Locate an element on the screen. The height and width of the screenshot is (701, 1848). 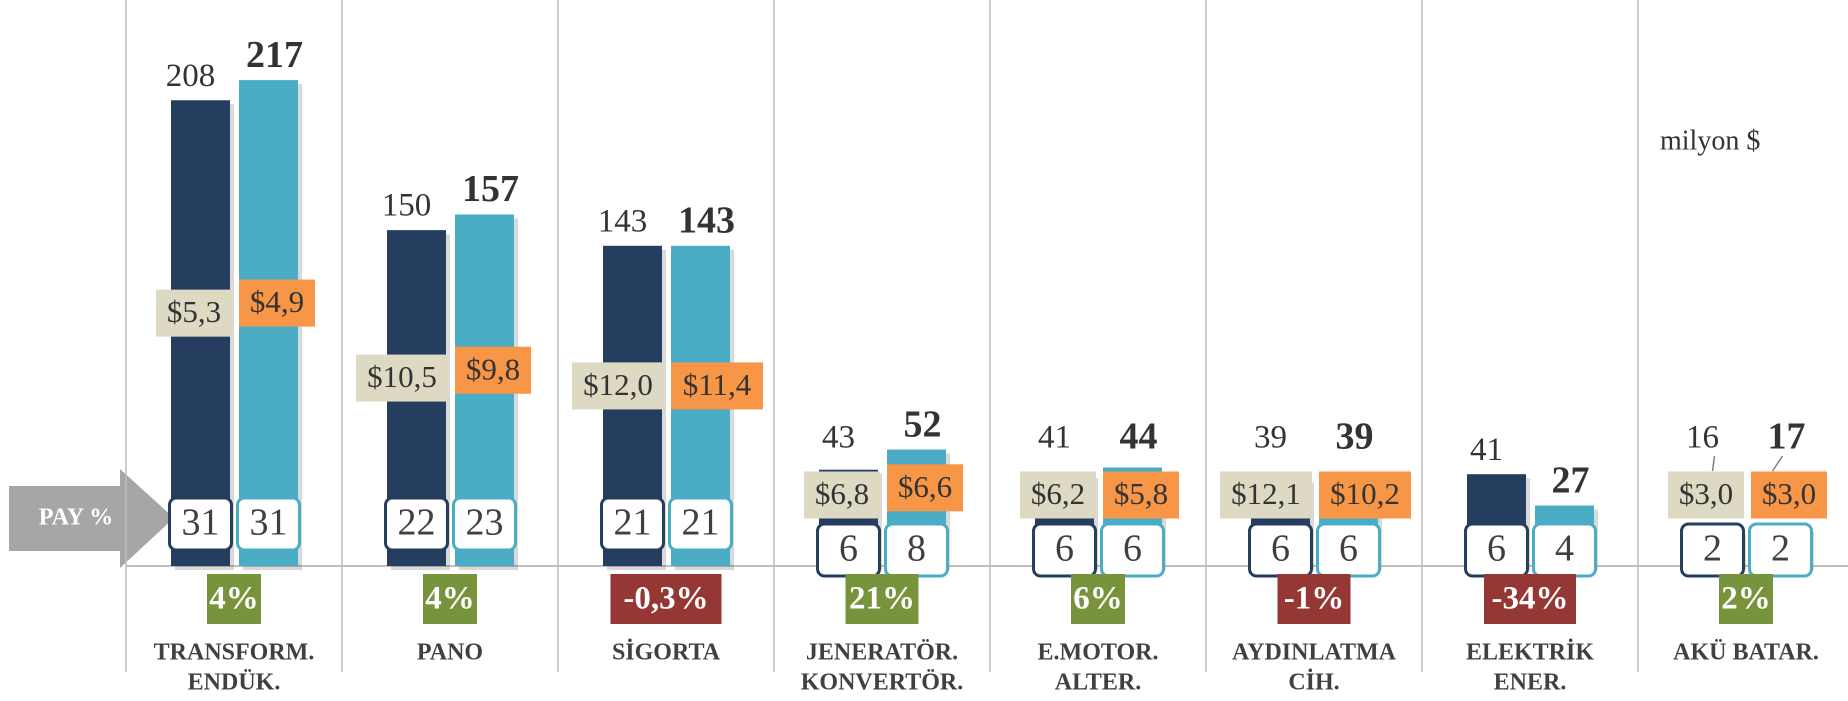
price-label: $11,4 is located at coordinates (717, 384).